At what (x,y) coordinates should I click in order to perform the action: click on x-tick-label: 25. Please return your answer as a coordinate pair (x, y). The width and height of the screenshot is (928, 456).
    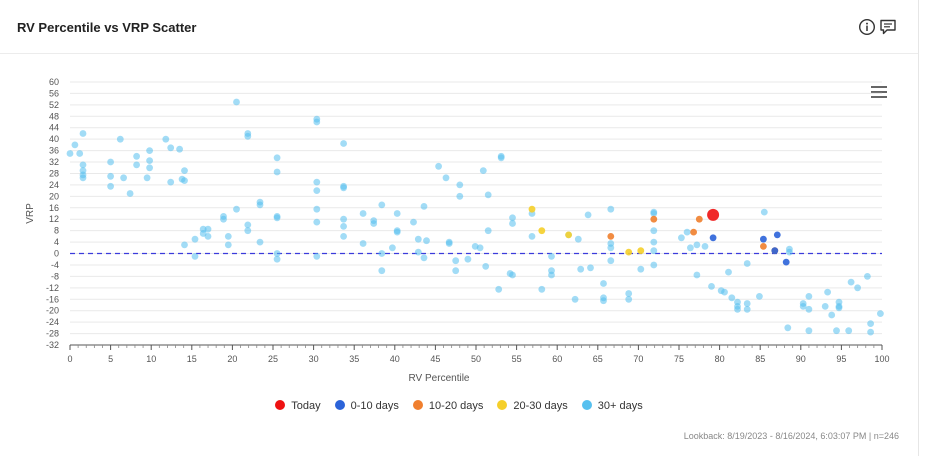
    Looking at the image, I should click on (273, 359).